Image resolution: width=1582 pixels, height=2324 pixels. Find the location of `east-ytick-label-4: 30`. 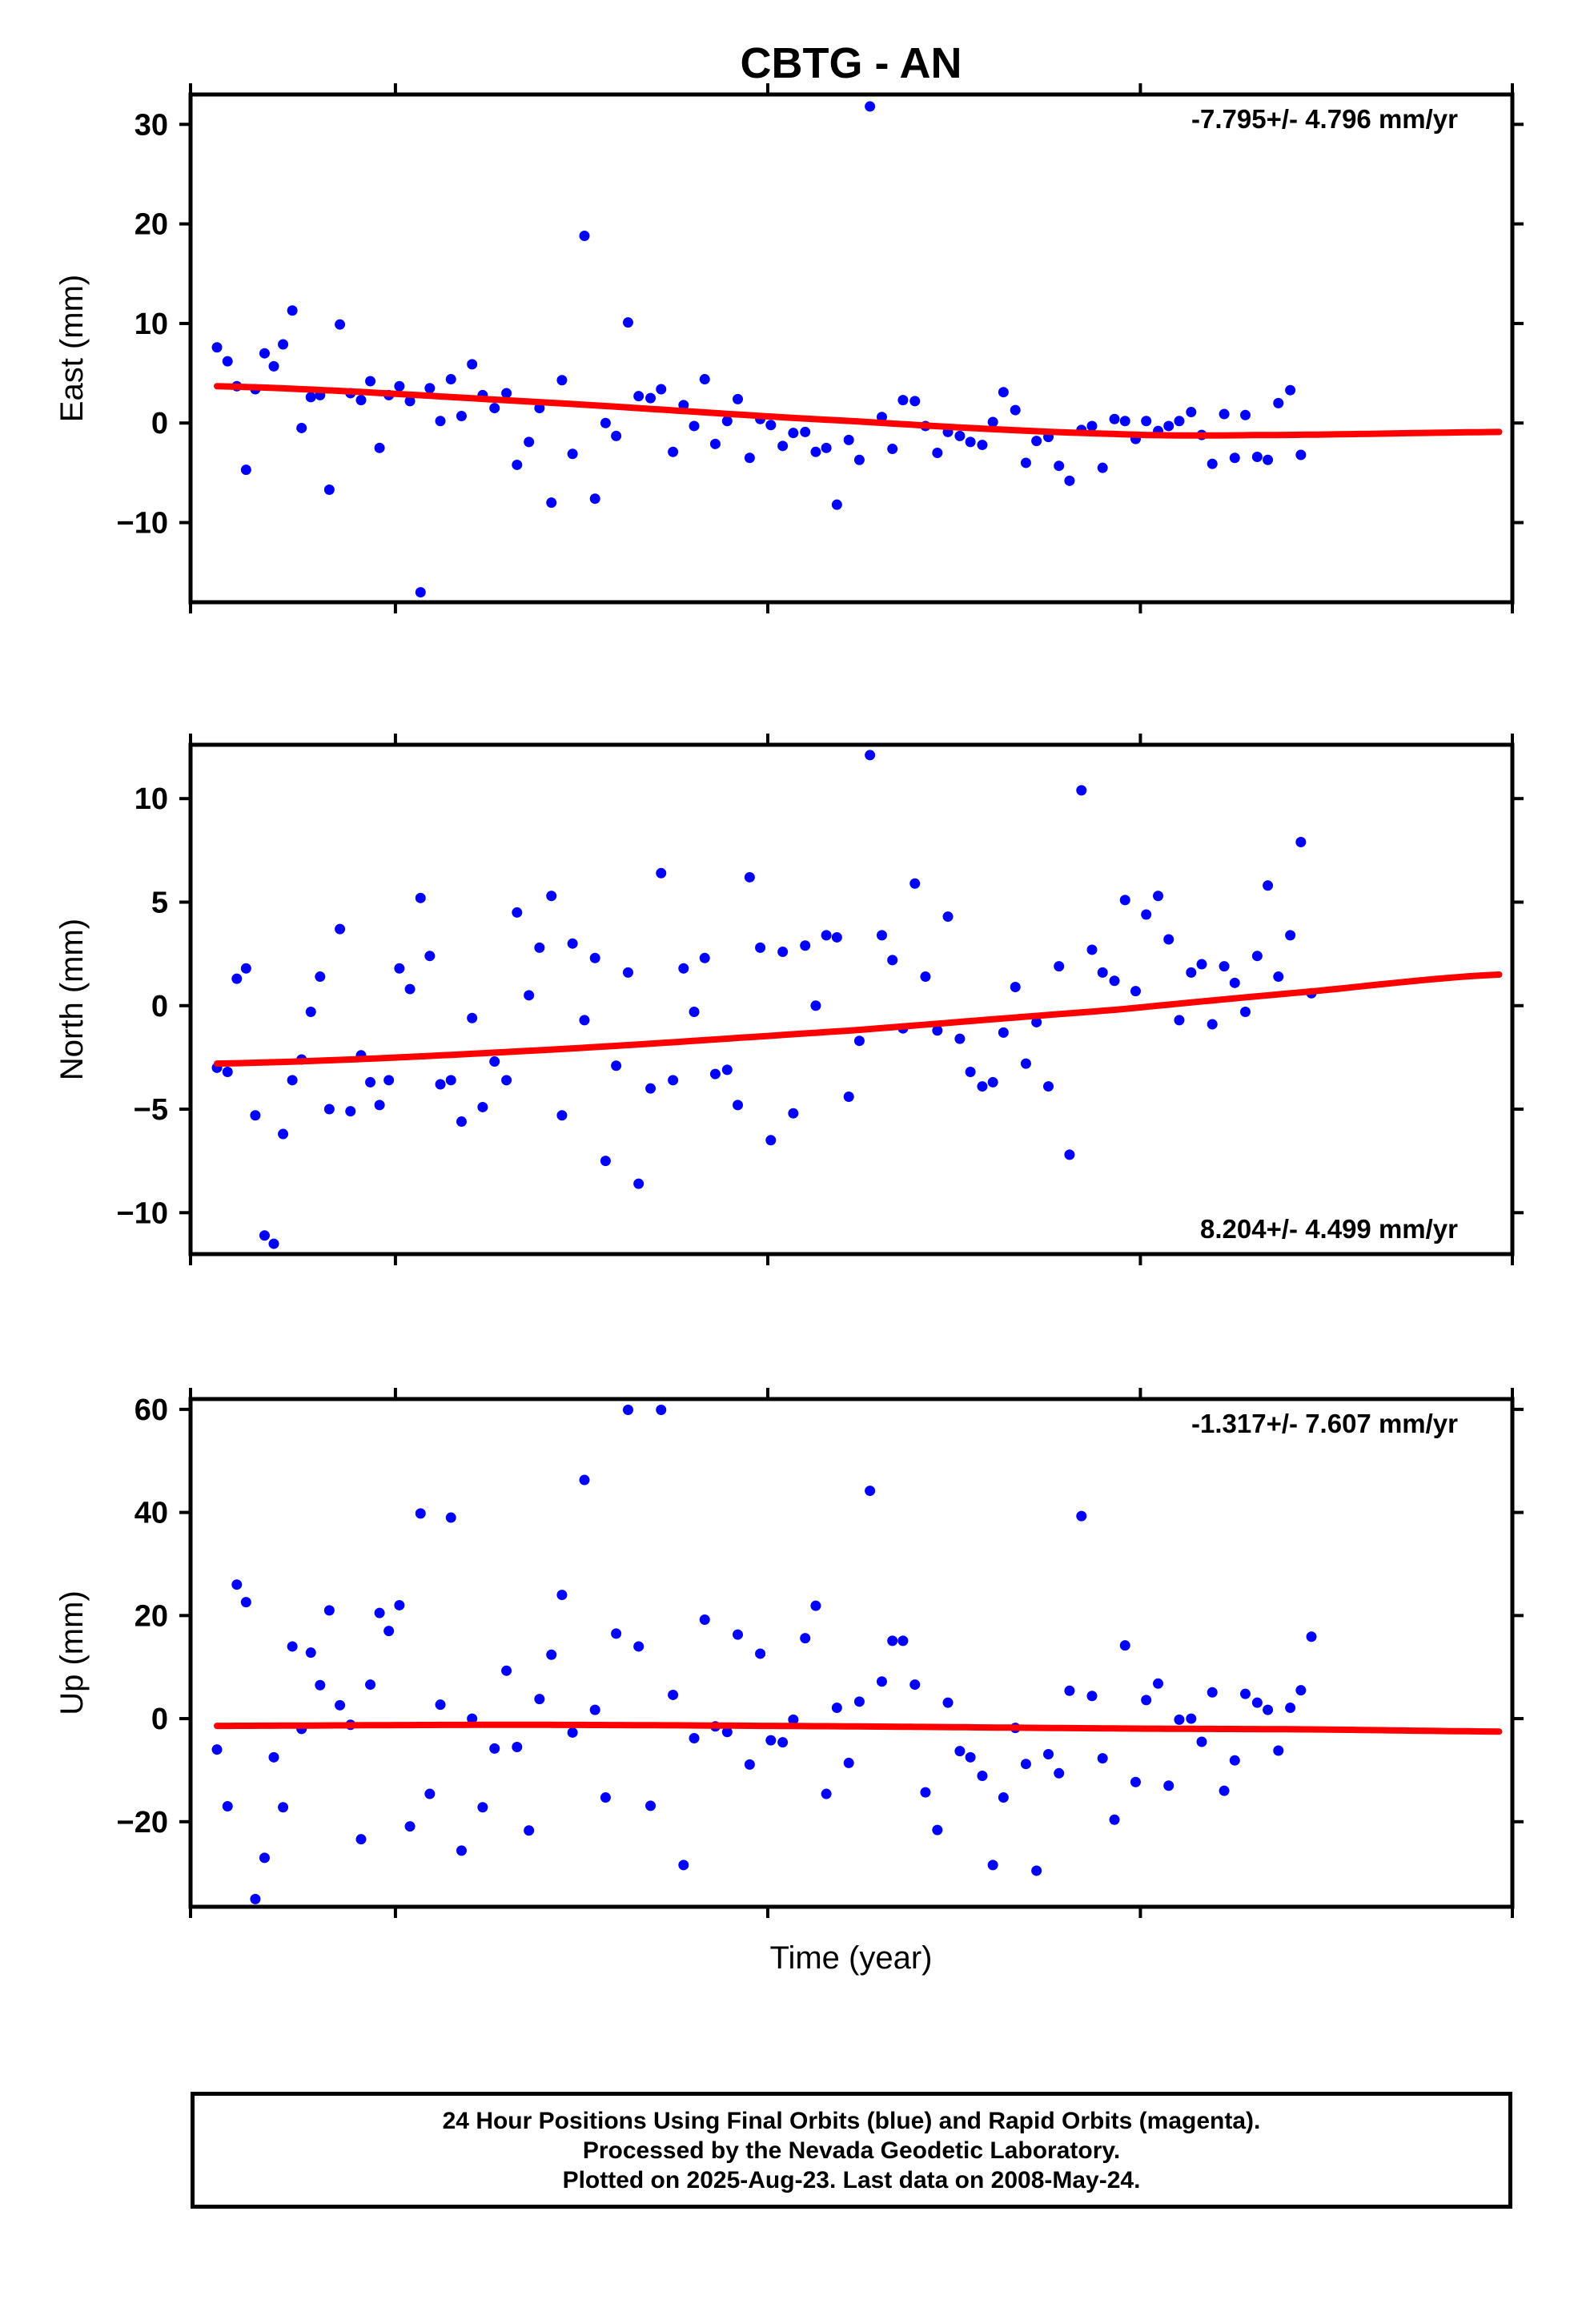

east-ytick-label-4: 30 is located at coordinates (151, 125).